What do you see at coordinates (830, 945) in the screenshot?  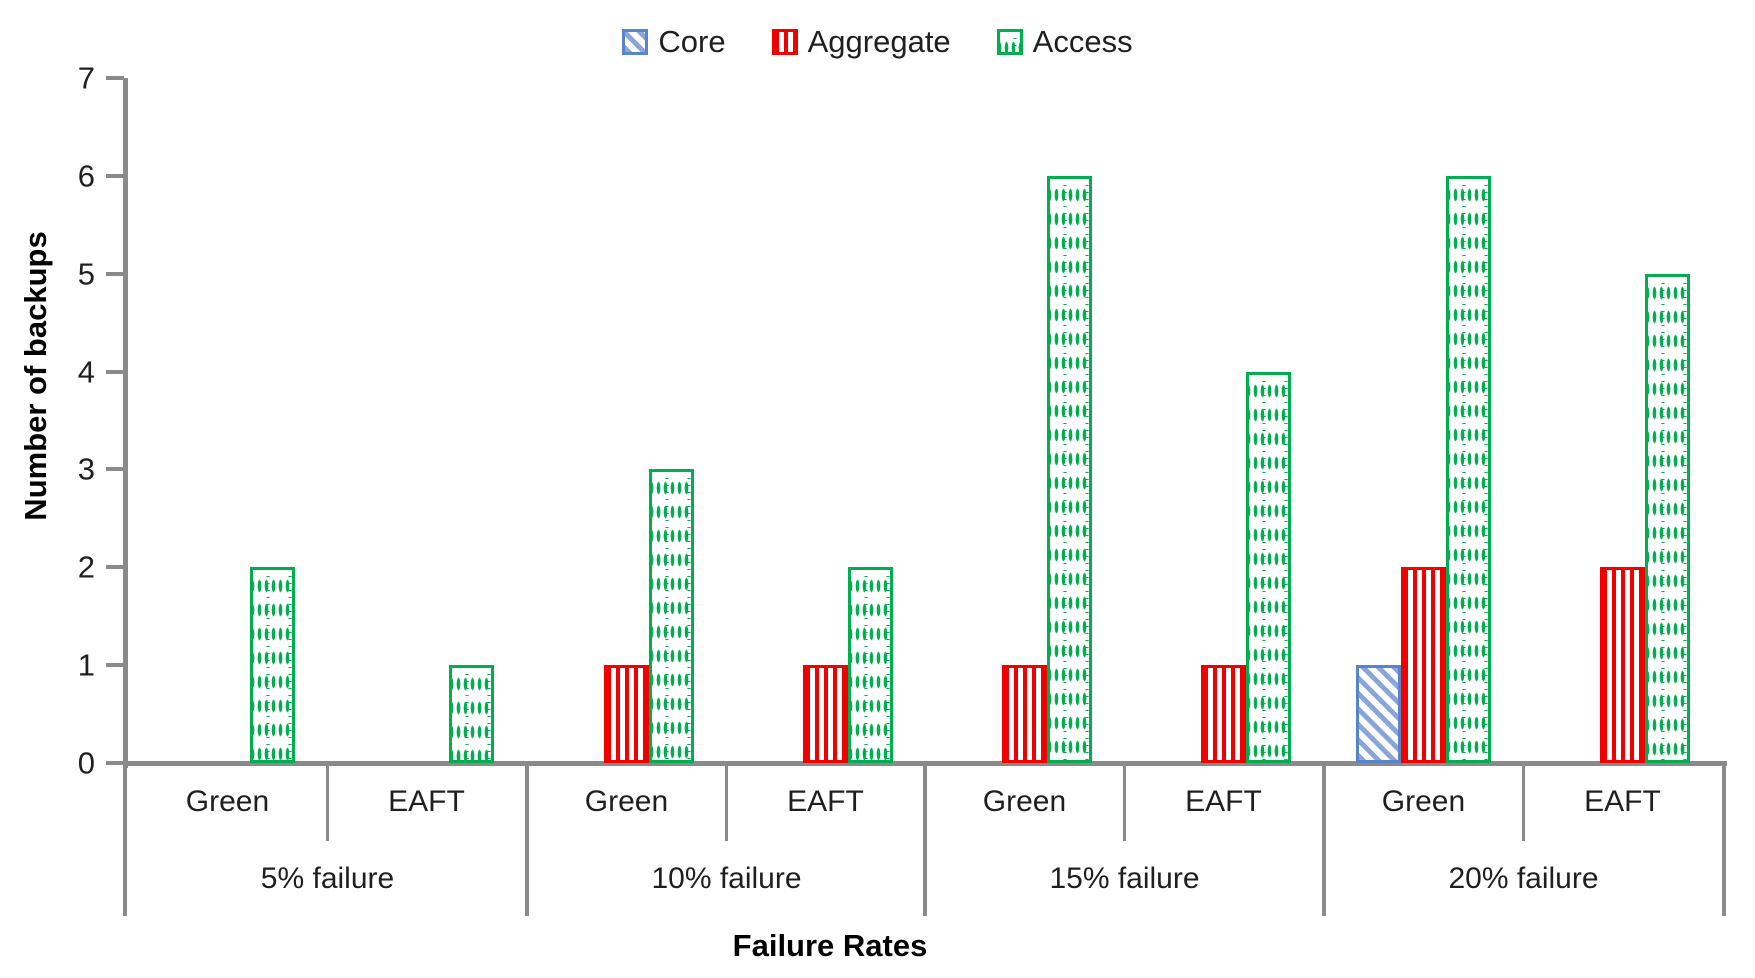 I see `x-axis-title: Failure Rates` at bounding box center [830, 945].